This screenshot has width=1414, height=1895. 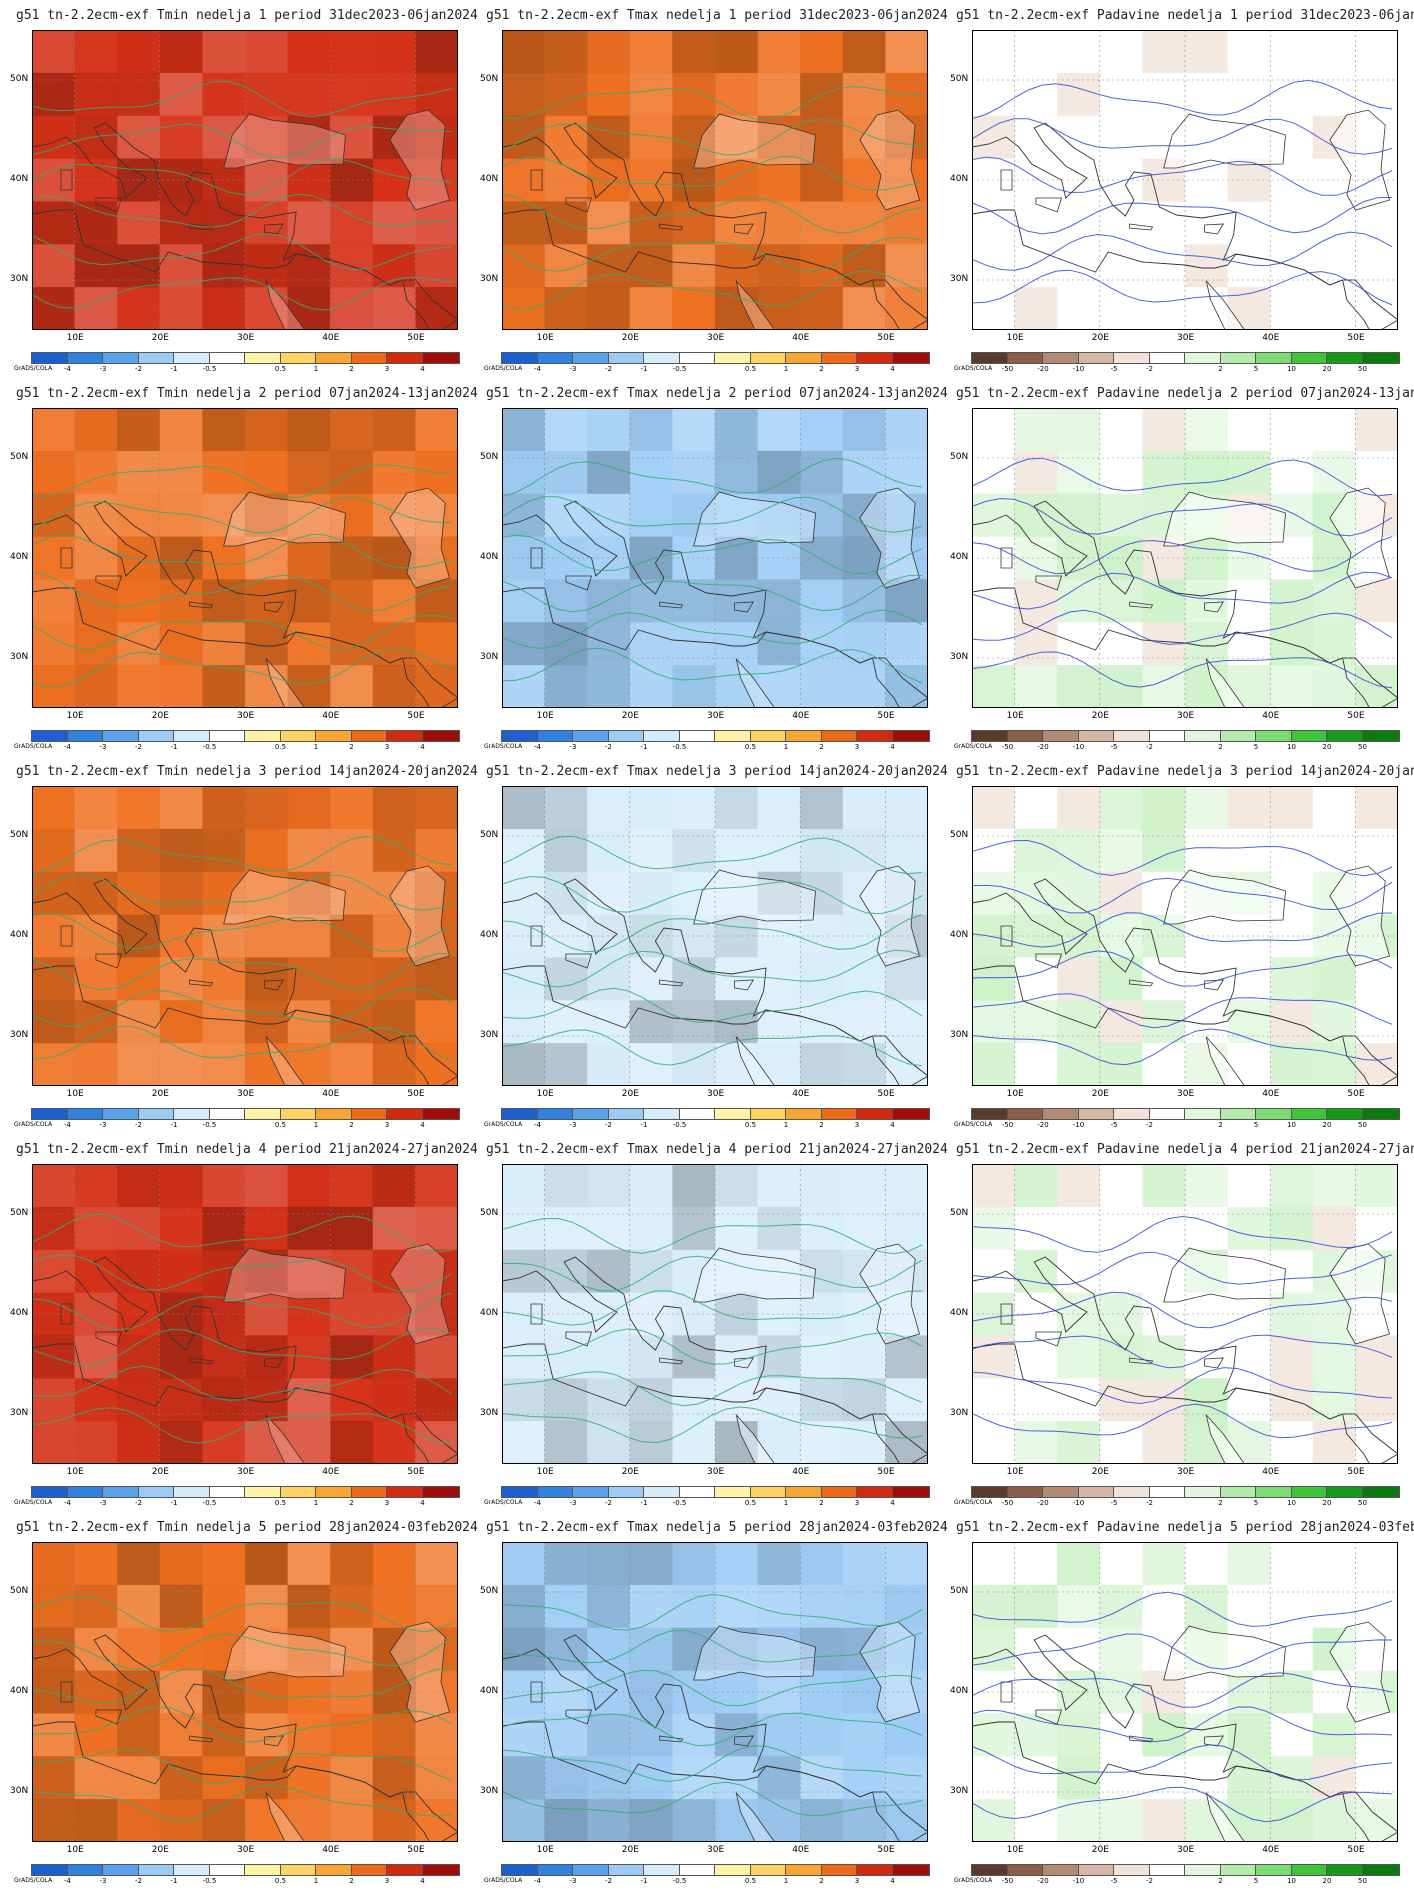 What do you see at coordinates (245, 936) in the screenshot?
I see `map-canvas` at bounding box center [245, 936].